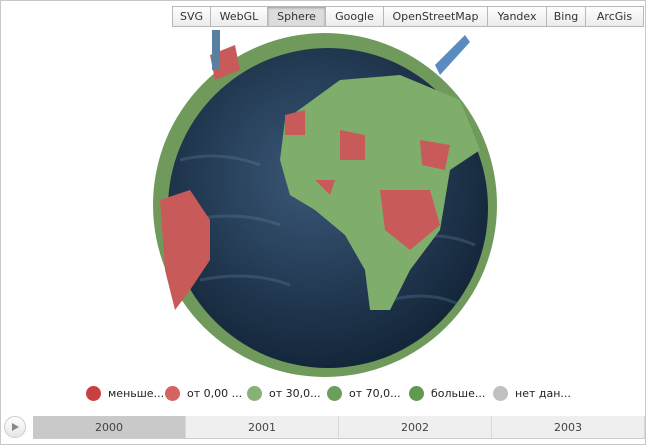 The height and width of the screenshot is (445, 646). Describe the element at coordinates (295, 122) in the screenshot. I see `iberia-region` at that location.